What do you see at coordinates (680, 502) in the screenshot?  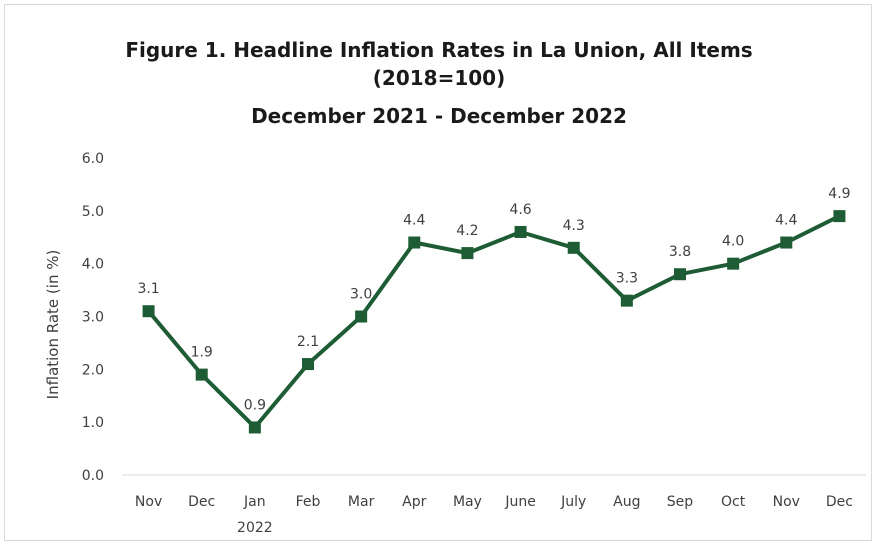 I see `x-tick-label: Sep` at bounding box center [680, 502].